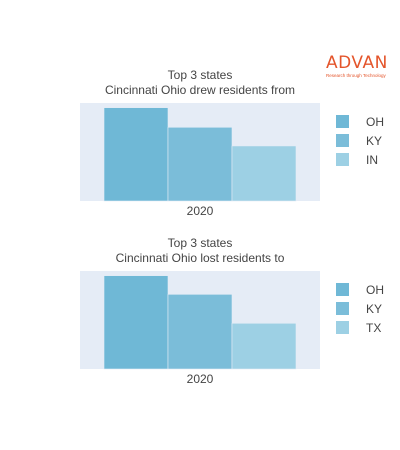 This screenshot has width=400, height=450. Describe the element at coordinates (200, 258) in the screenshot. I see `chart-title-line-2: Cincinnati Ohio lost residents to` at that location.